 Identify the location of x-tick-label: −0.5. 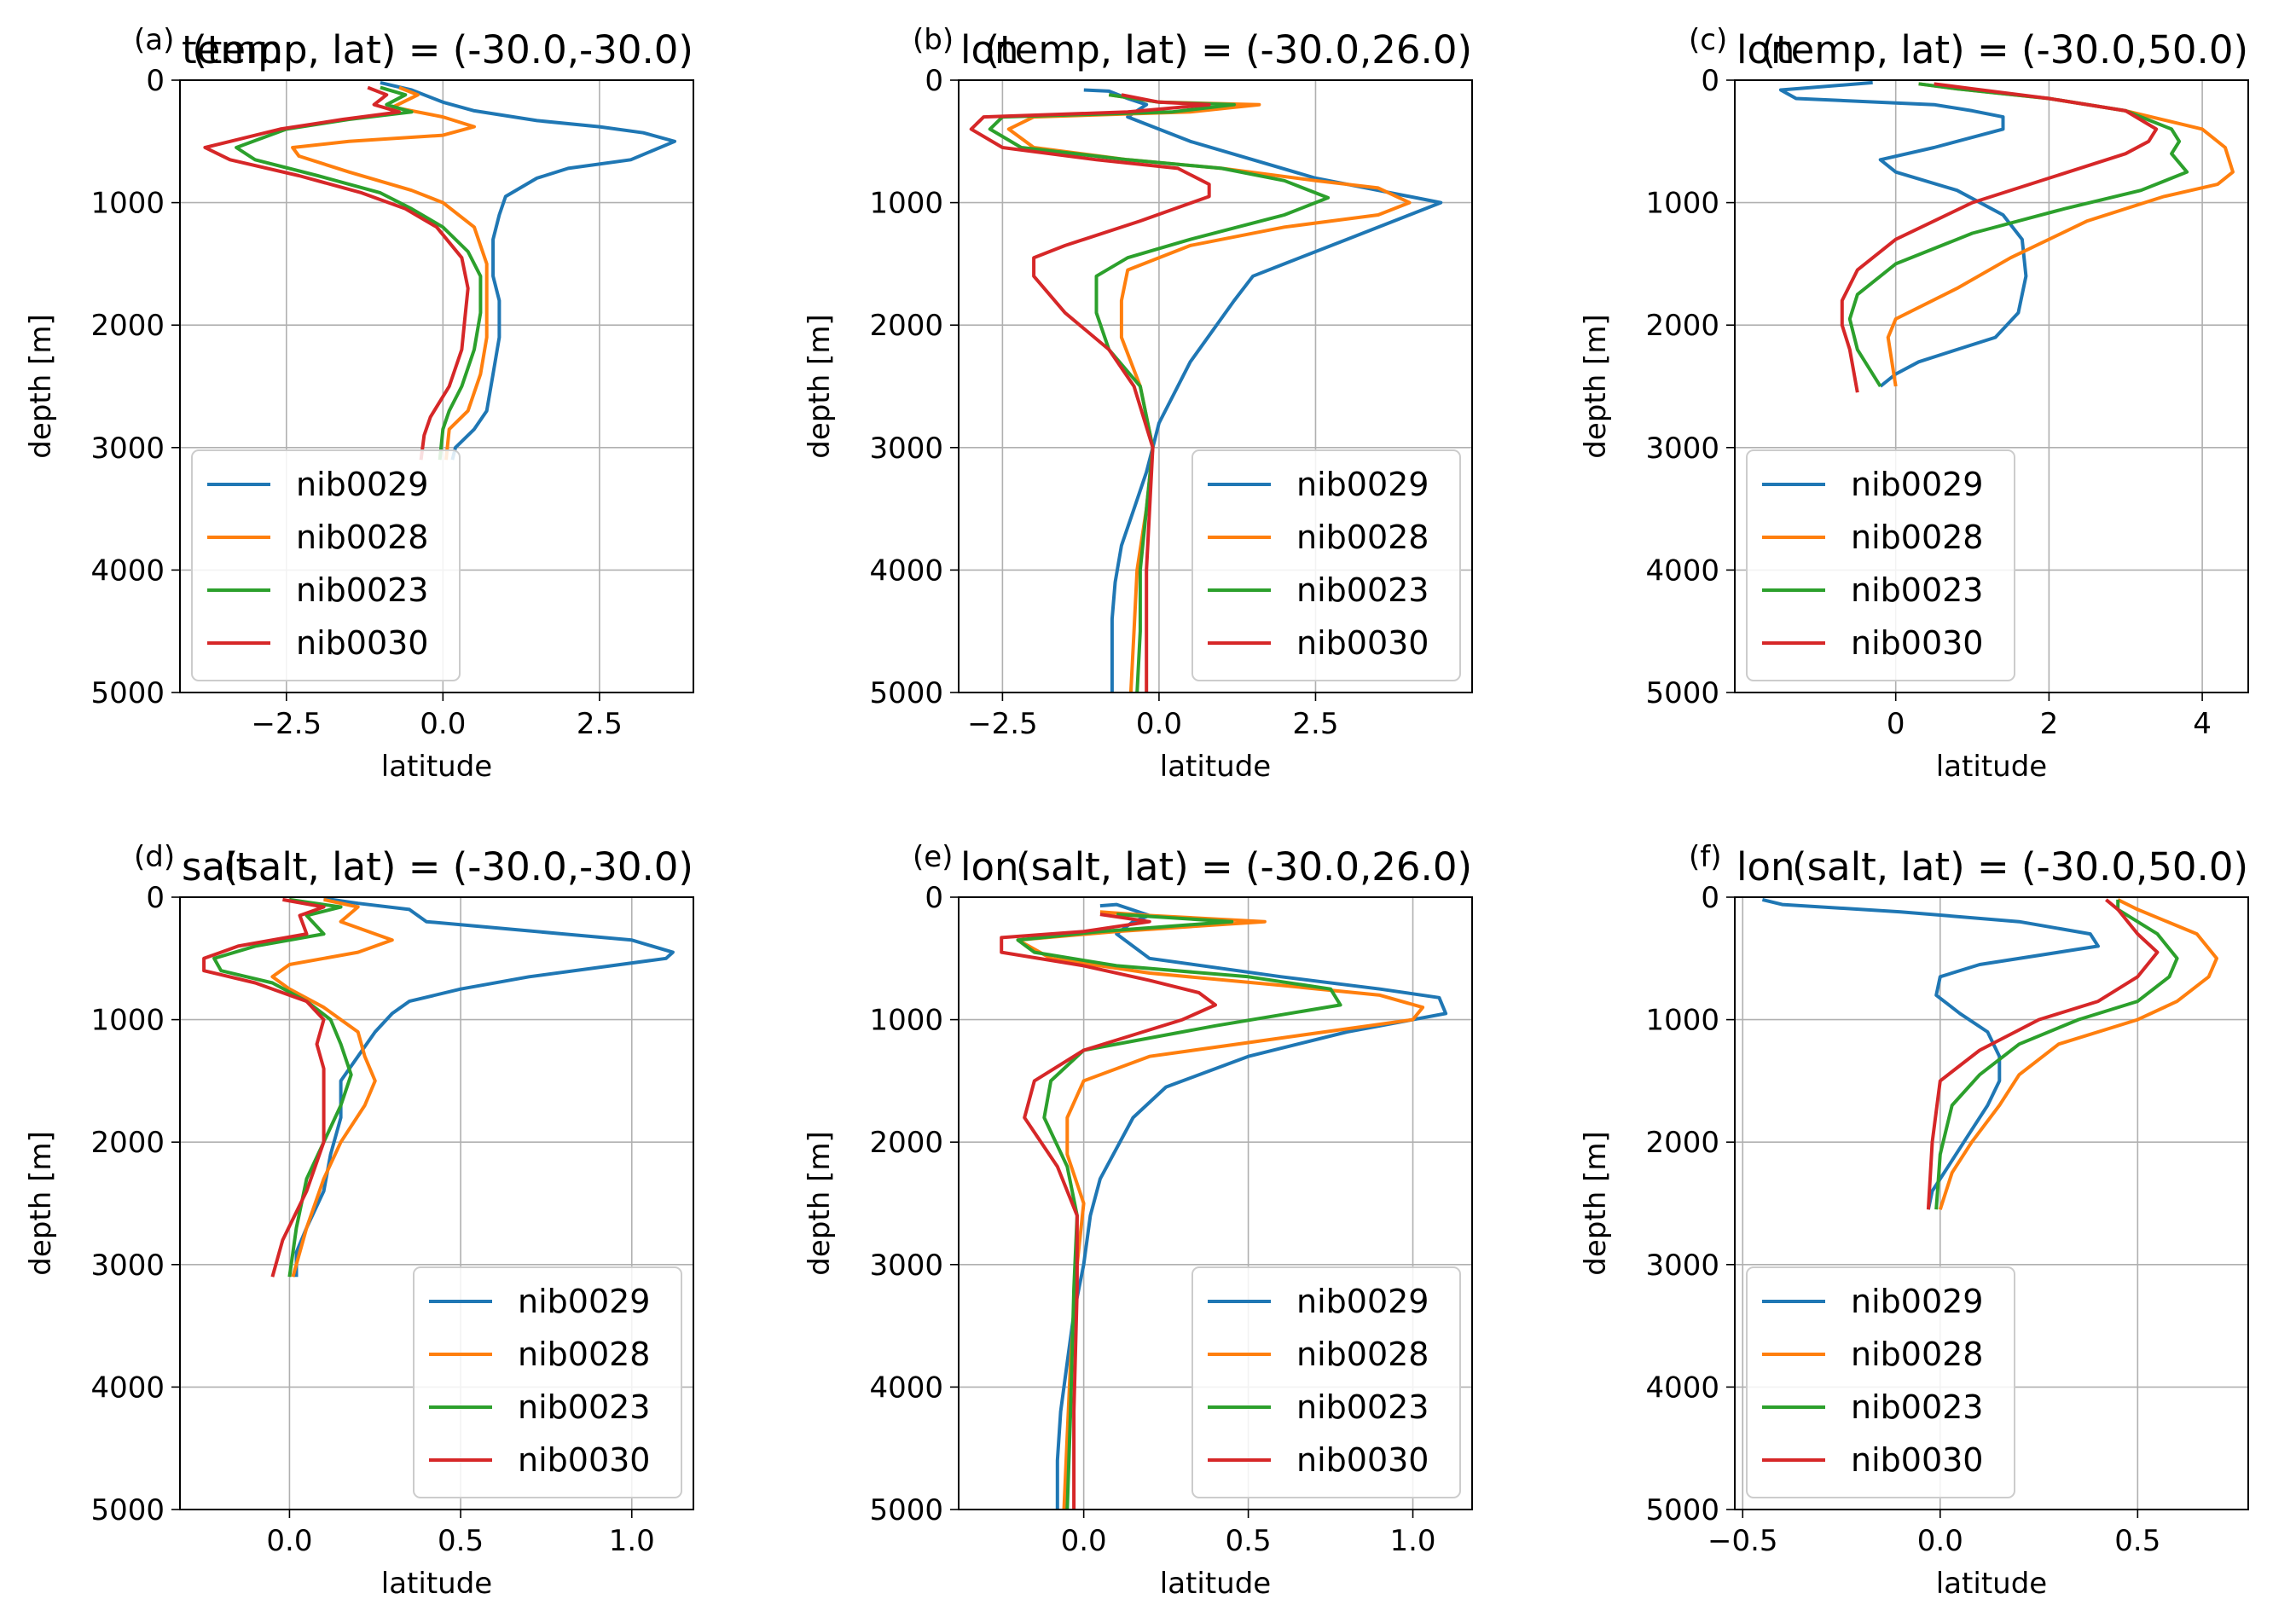
(1743, 1541).